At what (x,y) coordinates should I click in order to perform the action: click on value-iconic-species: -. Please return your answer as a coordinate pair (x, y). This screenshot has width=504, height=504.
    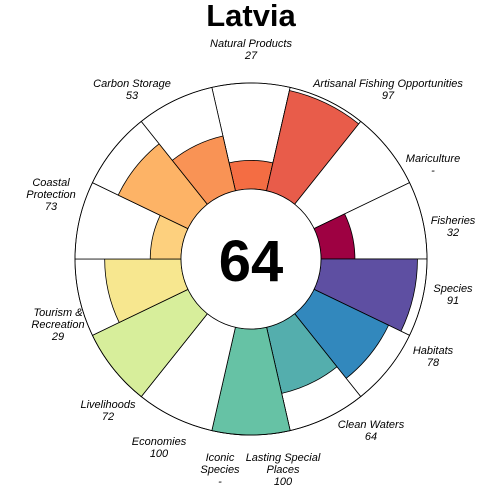
    Looking at the image, I should click on (220, 482).